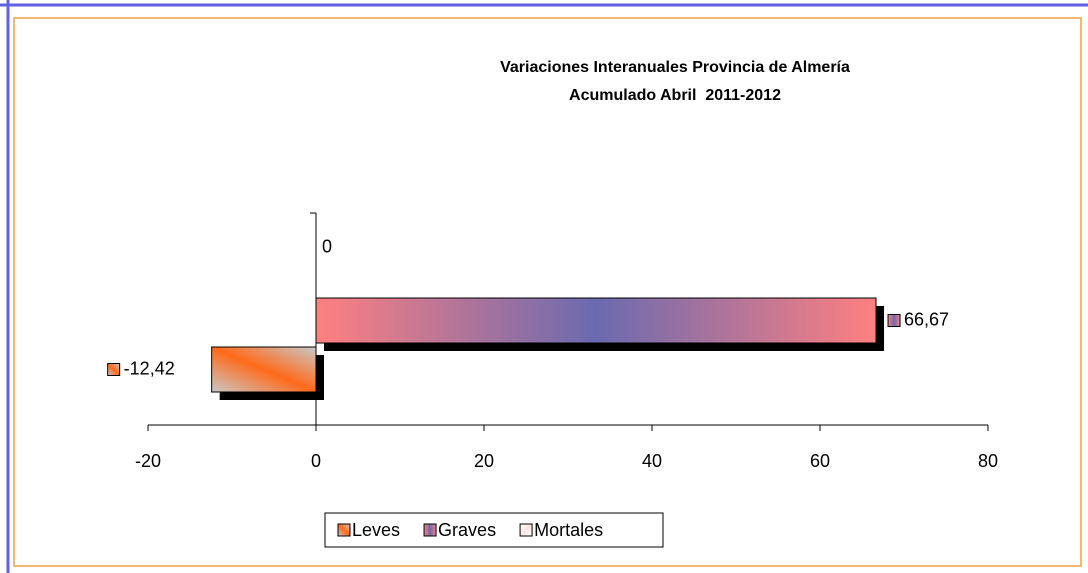 Image resolution: width=1088 pixels, height=573 pixels. Describe the element at coordinates (327, 246) in the screenshot. I see `value-label: 0` at that location.